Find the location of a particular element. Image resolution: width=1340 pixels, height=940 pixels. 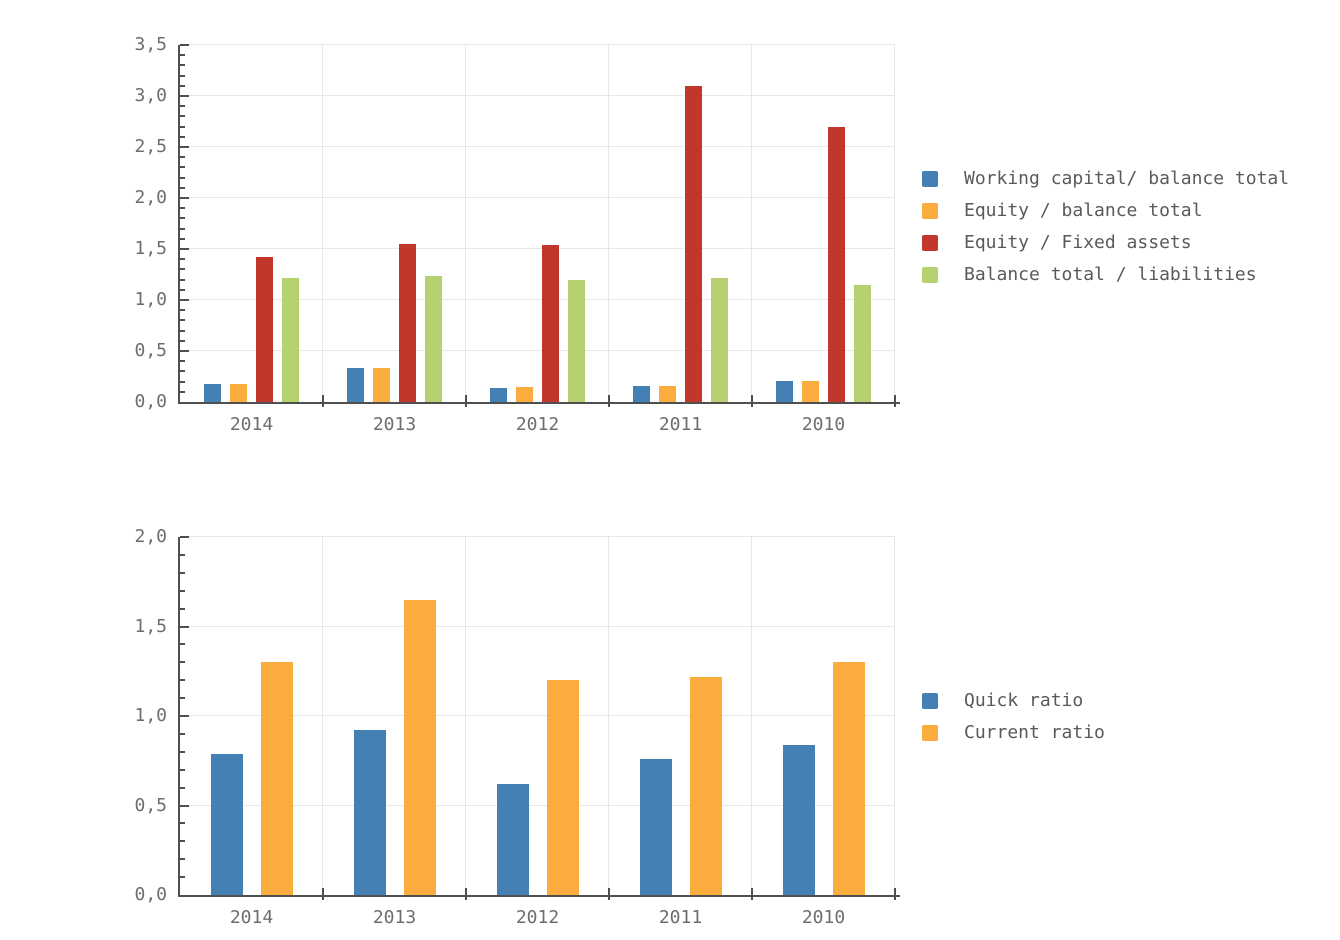

bar-balance-total-liabilities-2012 is located at coordinates (576, 340).